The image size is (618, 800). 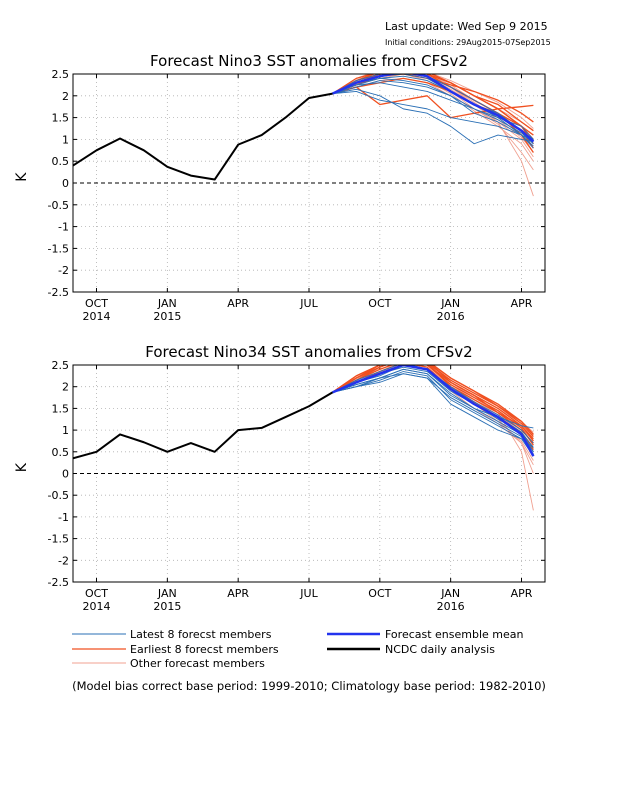 What do you see at coordinates (309, 61) in the screenshot?
I see `chart-title: Forecast Nino3 SST anomalies from CFSv2` at bounding box center [309, 61].